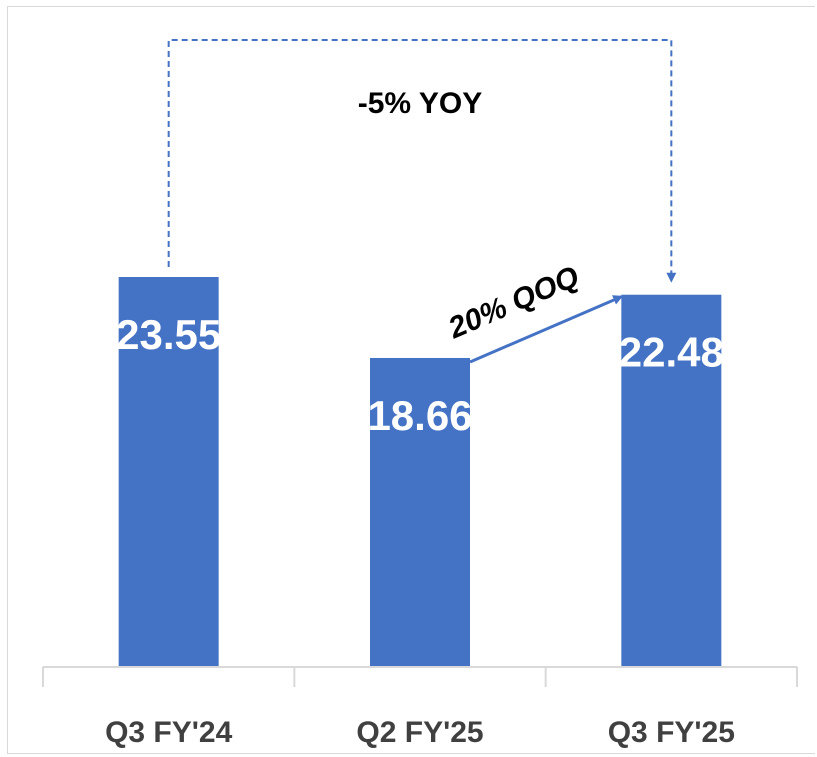 This screenshot has width=817, height=757. I want to click on data-label-1: 23.55, so click(168, 334).